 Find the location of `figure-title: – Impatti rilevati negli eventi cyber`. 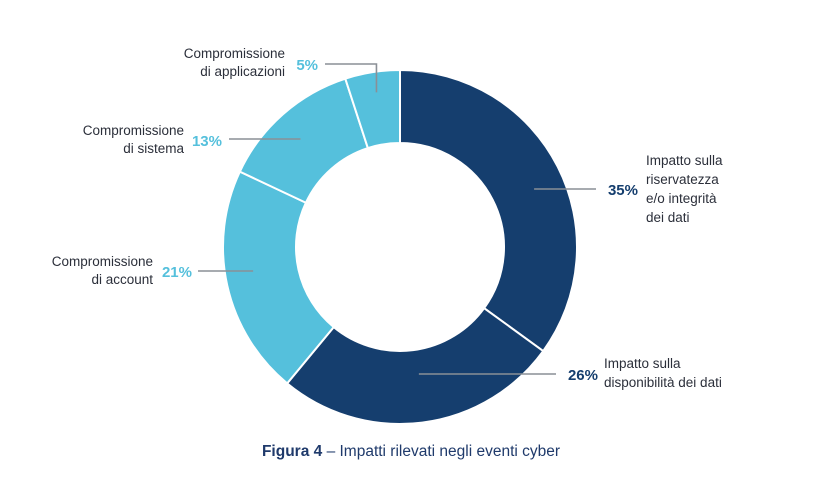

figure-title: – Impatti rilevati negli eventi cyber is located at coordinates (443, 451).